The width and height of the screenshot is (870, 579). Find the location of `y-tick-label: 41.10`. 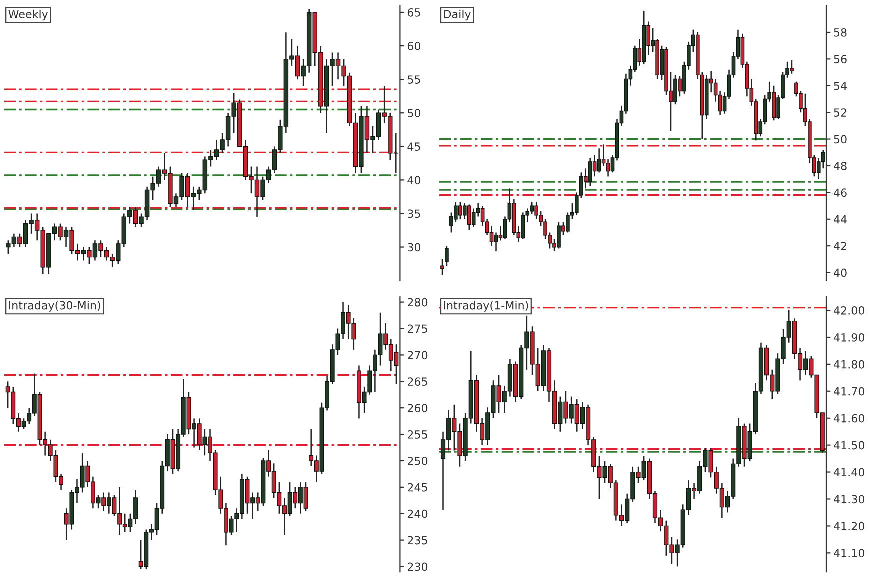

y-tick-label: 41.10 is located at coordinates (849, 553).